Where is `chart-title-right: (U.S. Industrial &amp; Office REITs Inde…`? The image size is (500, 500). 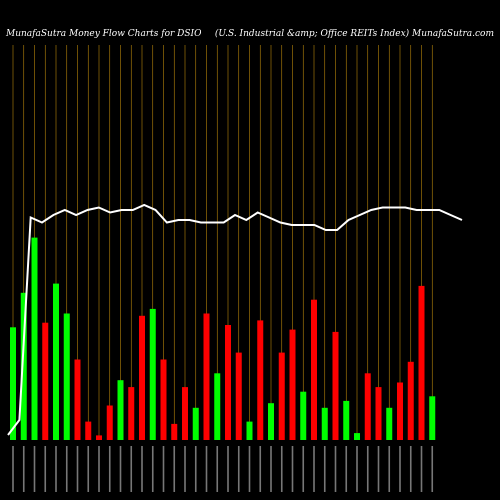 chart-title-right: (U.S. Industrial &amp; Office REITs Inde… is located at coordinates (354, 33).